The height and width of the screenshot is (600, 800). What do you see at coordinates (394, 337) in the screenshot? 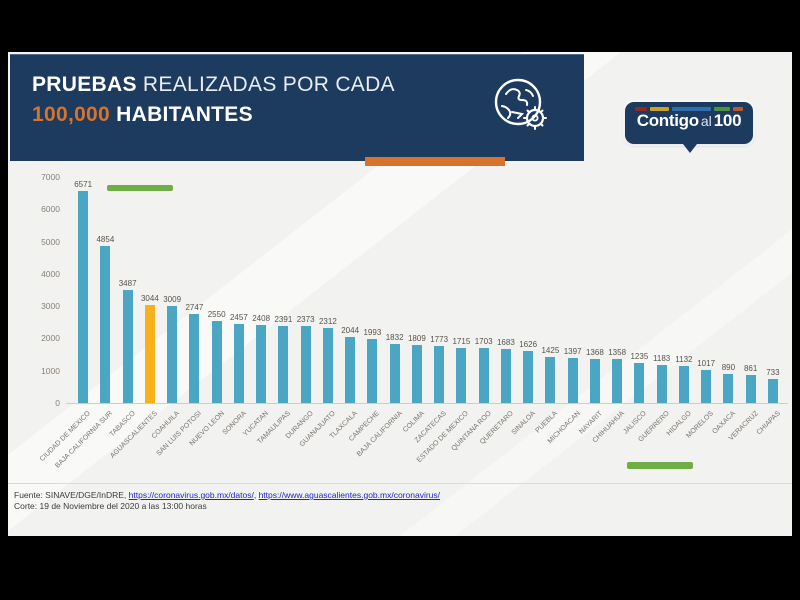
I see `value-label: 1832` at bounding box center [394, 337].